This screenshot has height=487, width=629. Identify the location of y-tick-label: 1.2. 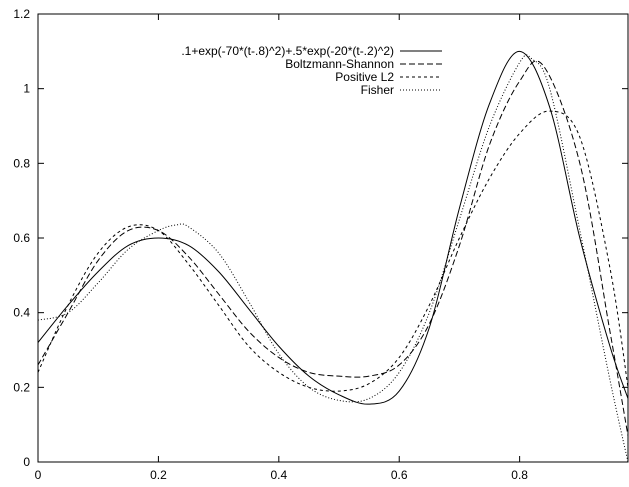
(21, 14).